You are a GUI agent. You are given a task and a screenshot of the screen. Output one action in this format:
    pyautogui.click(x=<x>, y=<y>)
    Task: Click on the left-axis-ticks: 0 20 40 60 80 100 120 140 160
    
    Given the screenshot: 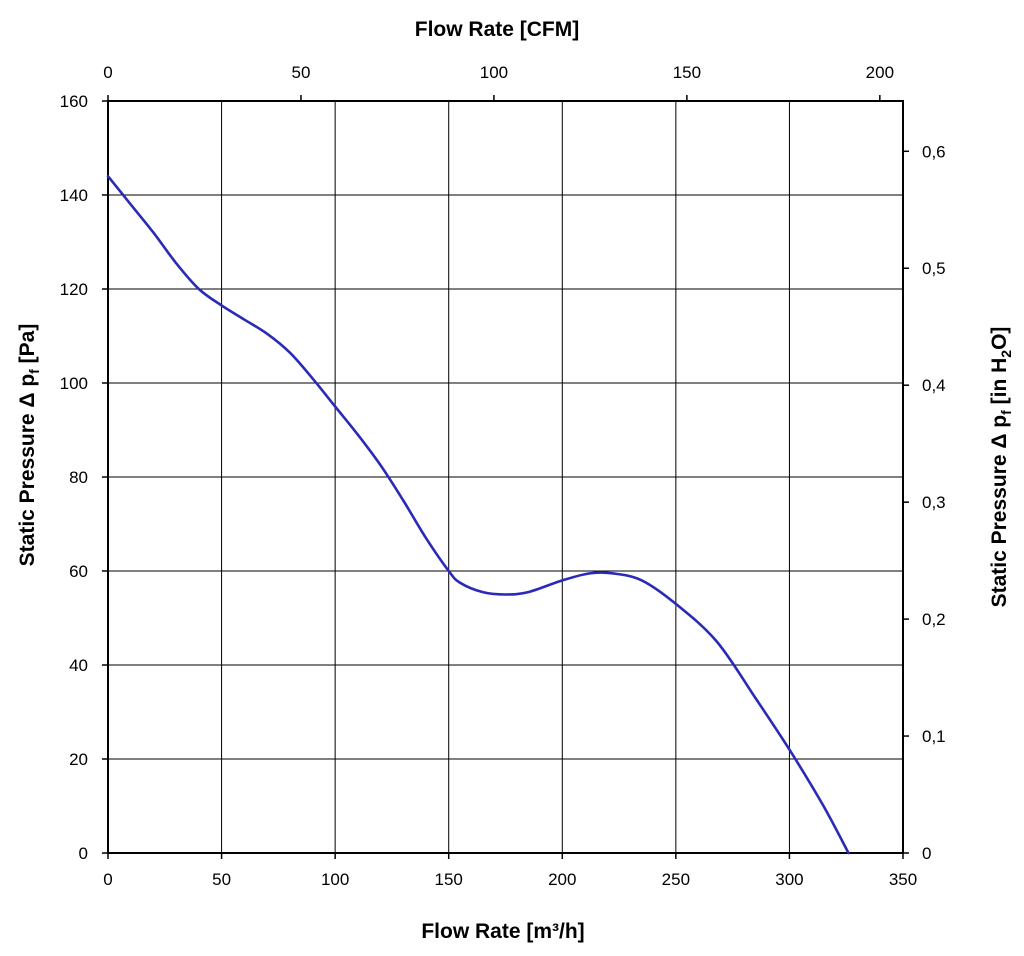 What is the action you would take?
    pyautogui.click(x=84, y=477)
    